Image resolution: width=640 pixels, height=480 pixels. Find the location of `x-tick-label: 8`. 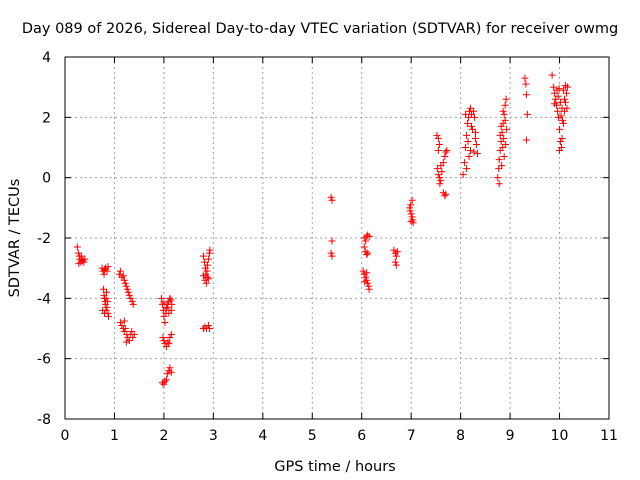

x-tick-label: 8 is located at coordinates (460, 436).